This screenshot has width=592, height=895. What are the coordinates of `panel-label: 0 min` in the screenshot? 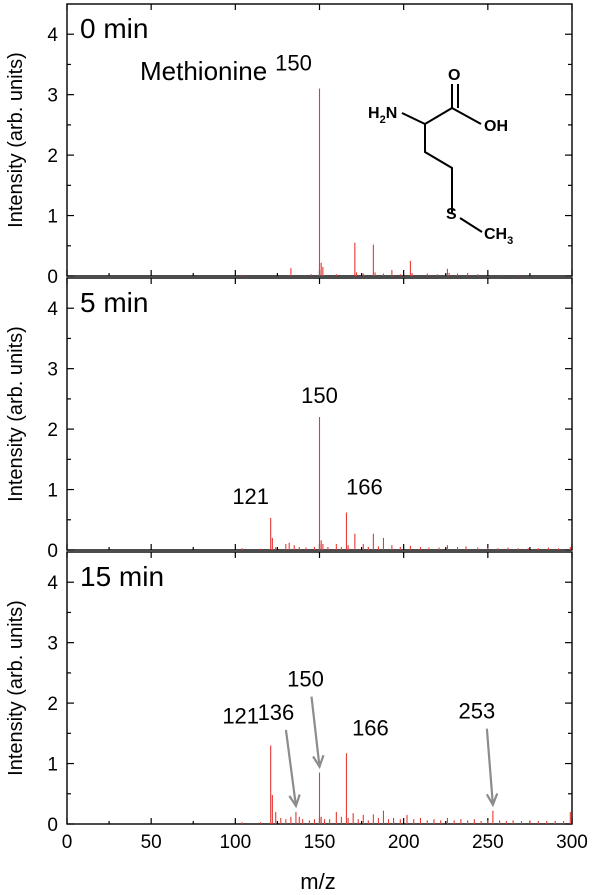 It's located at (114, 28).